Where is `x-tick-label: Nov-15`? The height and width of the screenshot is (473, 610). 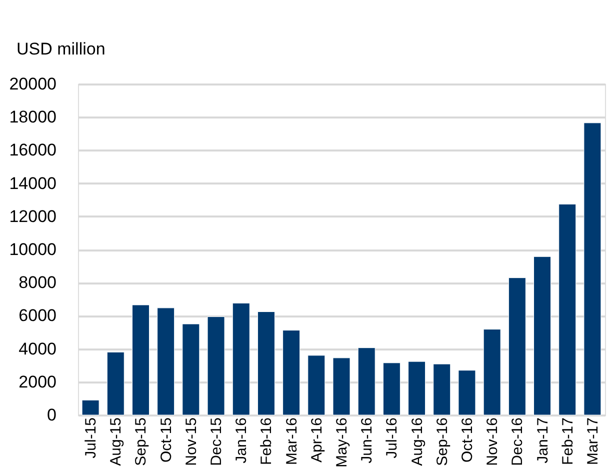 x-tick-label: Nov-15 is located at coordinates (191, 442).